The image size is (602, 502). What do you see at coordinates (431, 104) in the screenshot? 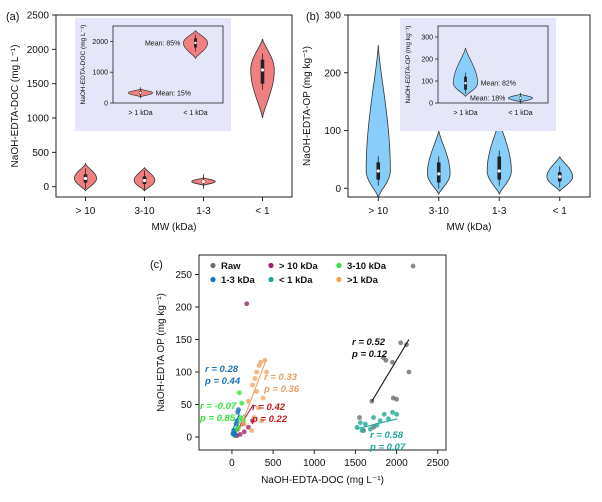
I see `inset-y-tick-label: 0` at bounding box center [431, 104].